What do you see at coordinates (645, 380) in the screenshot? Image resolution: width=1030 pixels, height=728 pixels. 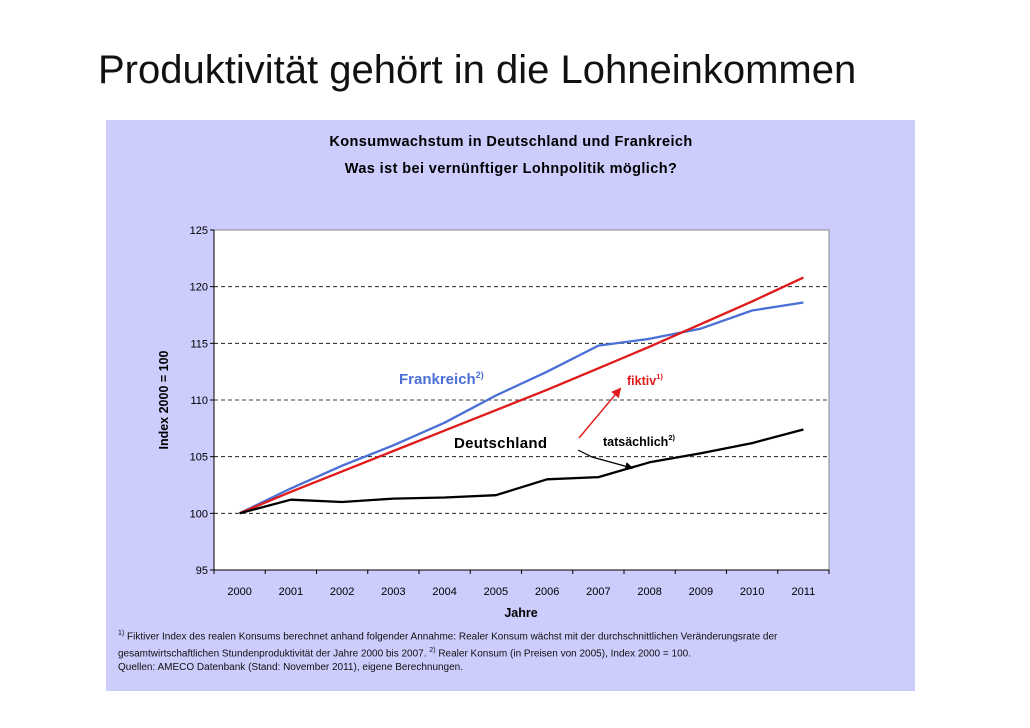 I see `label-fiktiv: fiktiv1)` at bounding box center [645, 380].